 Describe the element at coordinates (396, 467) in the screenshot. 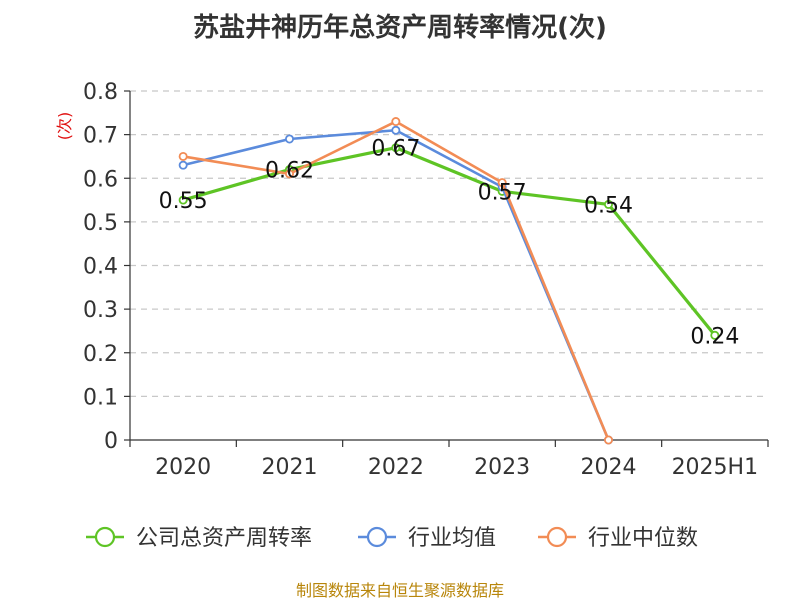

I see `x-tick-label: 2022` at that location.